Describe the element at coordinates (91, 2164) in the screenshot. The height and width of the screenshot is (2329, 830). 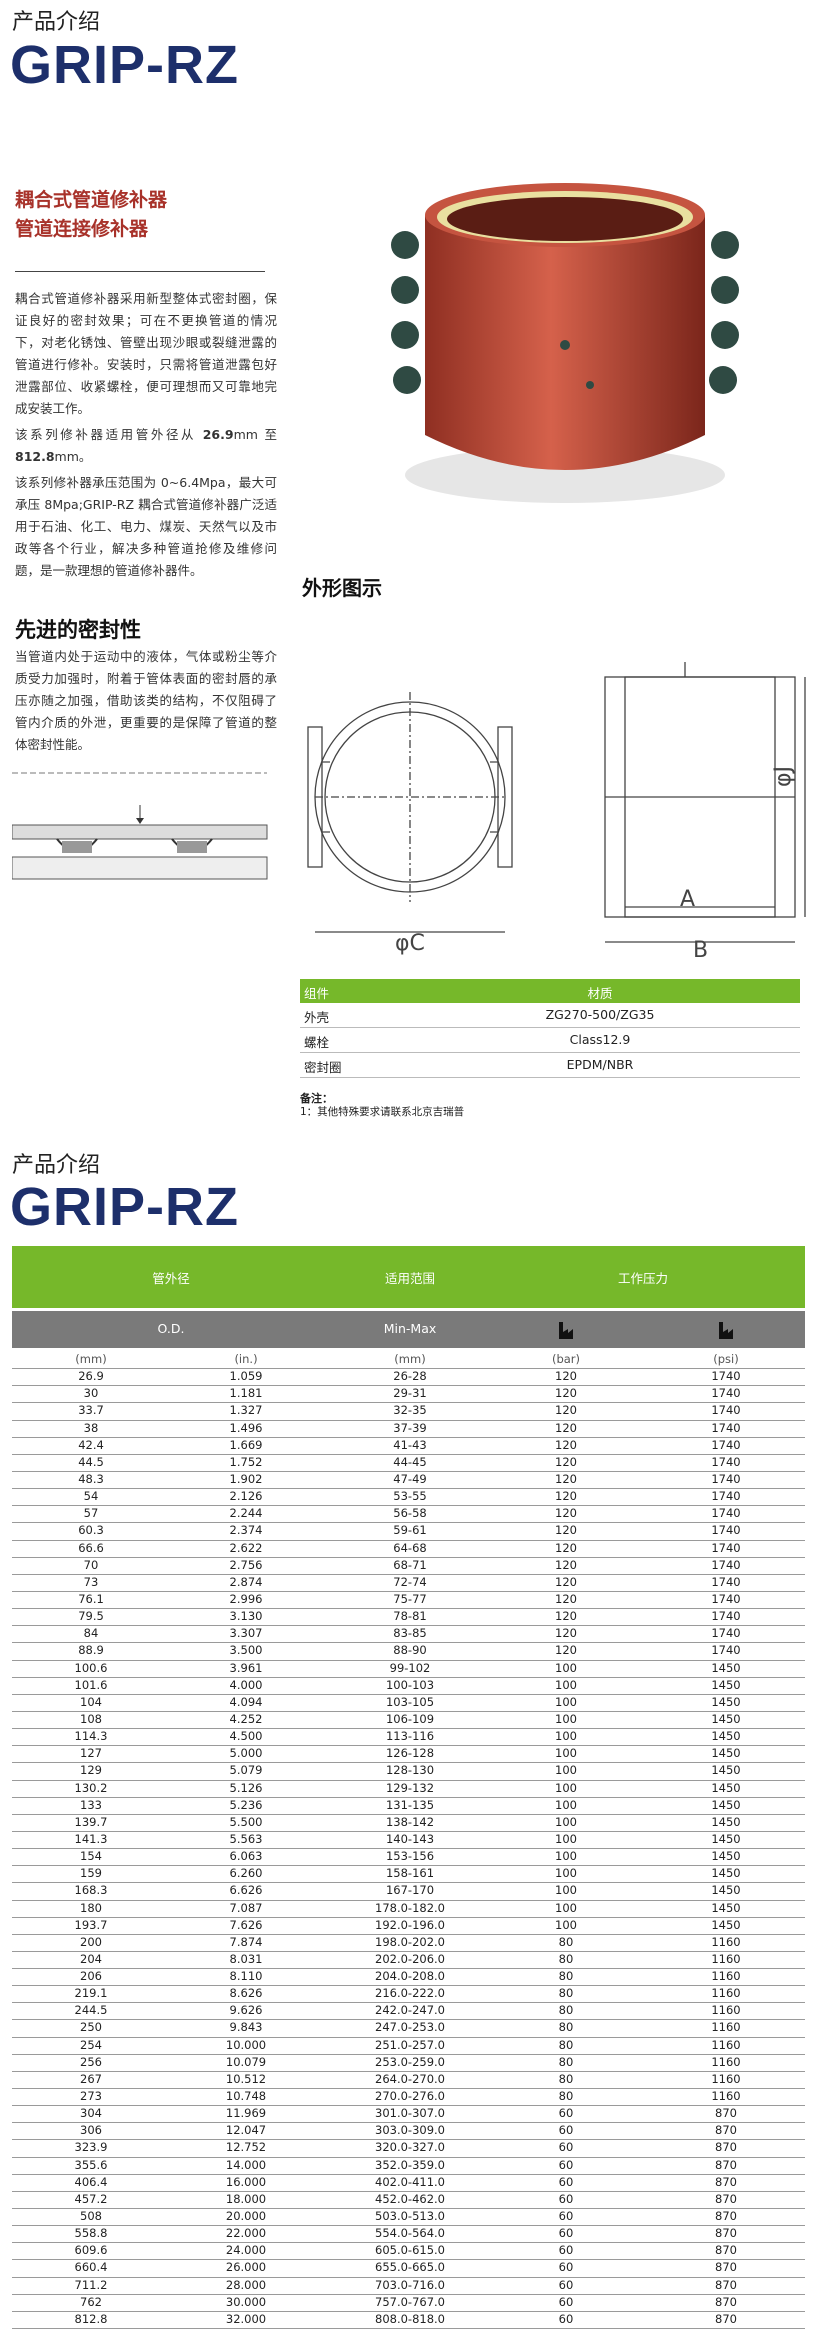
I see `cell: 355.6` at that location.